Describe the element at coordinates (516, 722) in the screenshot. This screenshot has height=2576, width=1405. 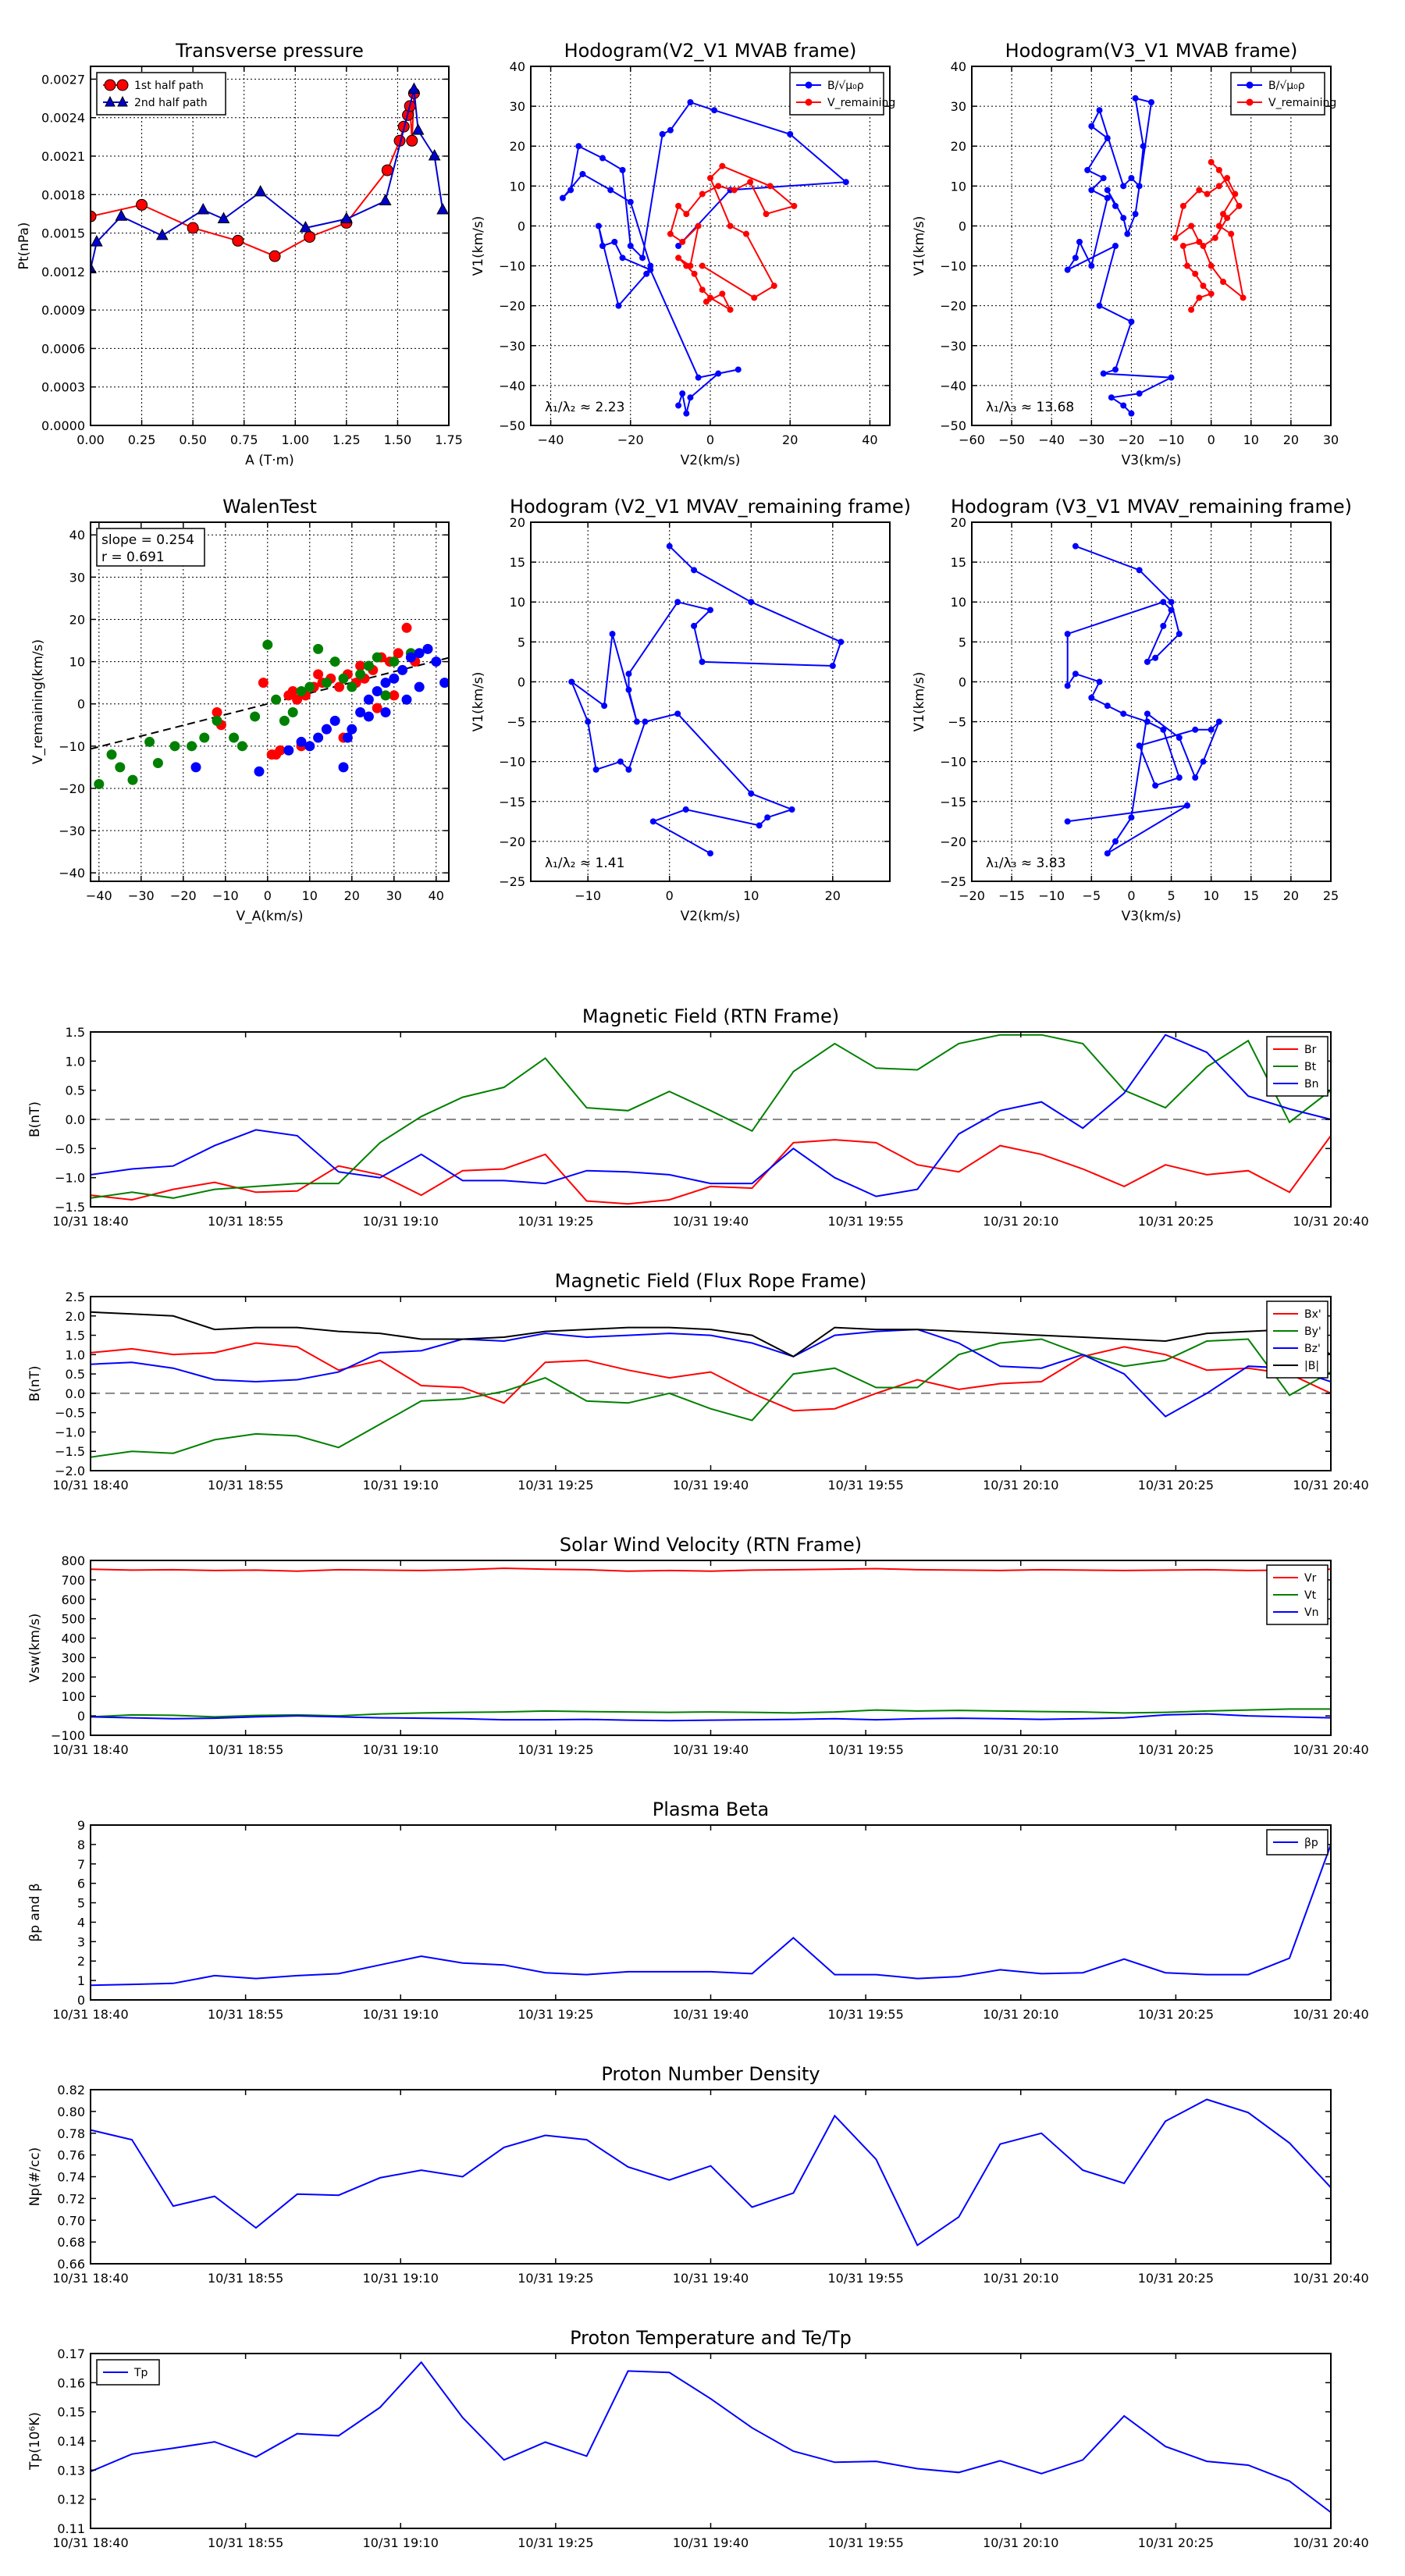
I see `y-tick-label: −5` at that location.